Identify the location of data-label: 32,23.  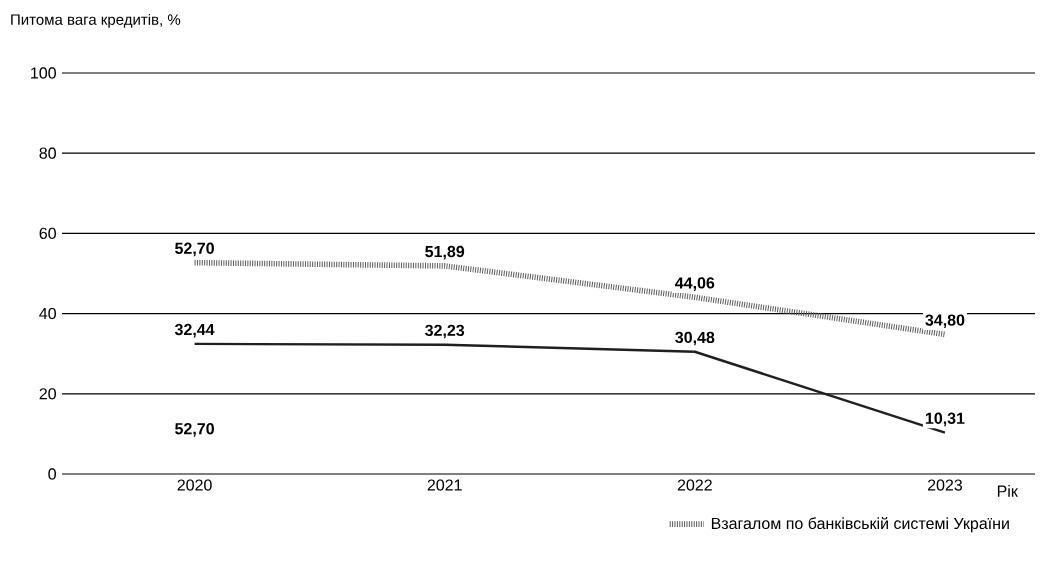
(445, 331).